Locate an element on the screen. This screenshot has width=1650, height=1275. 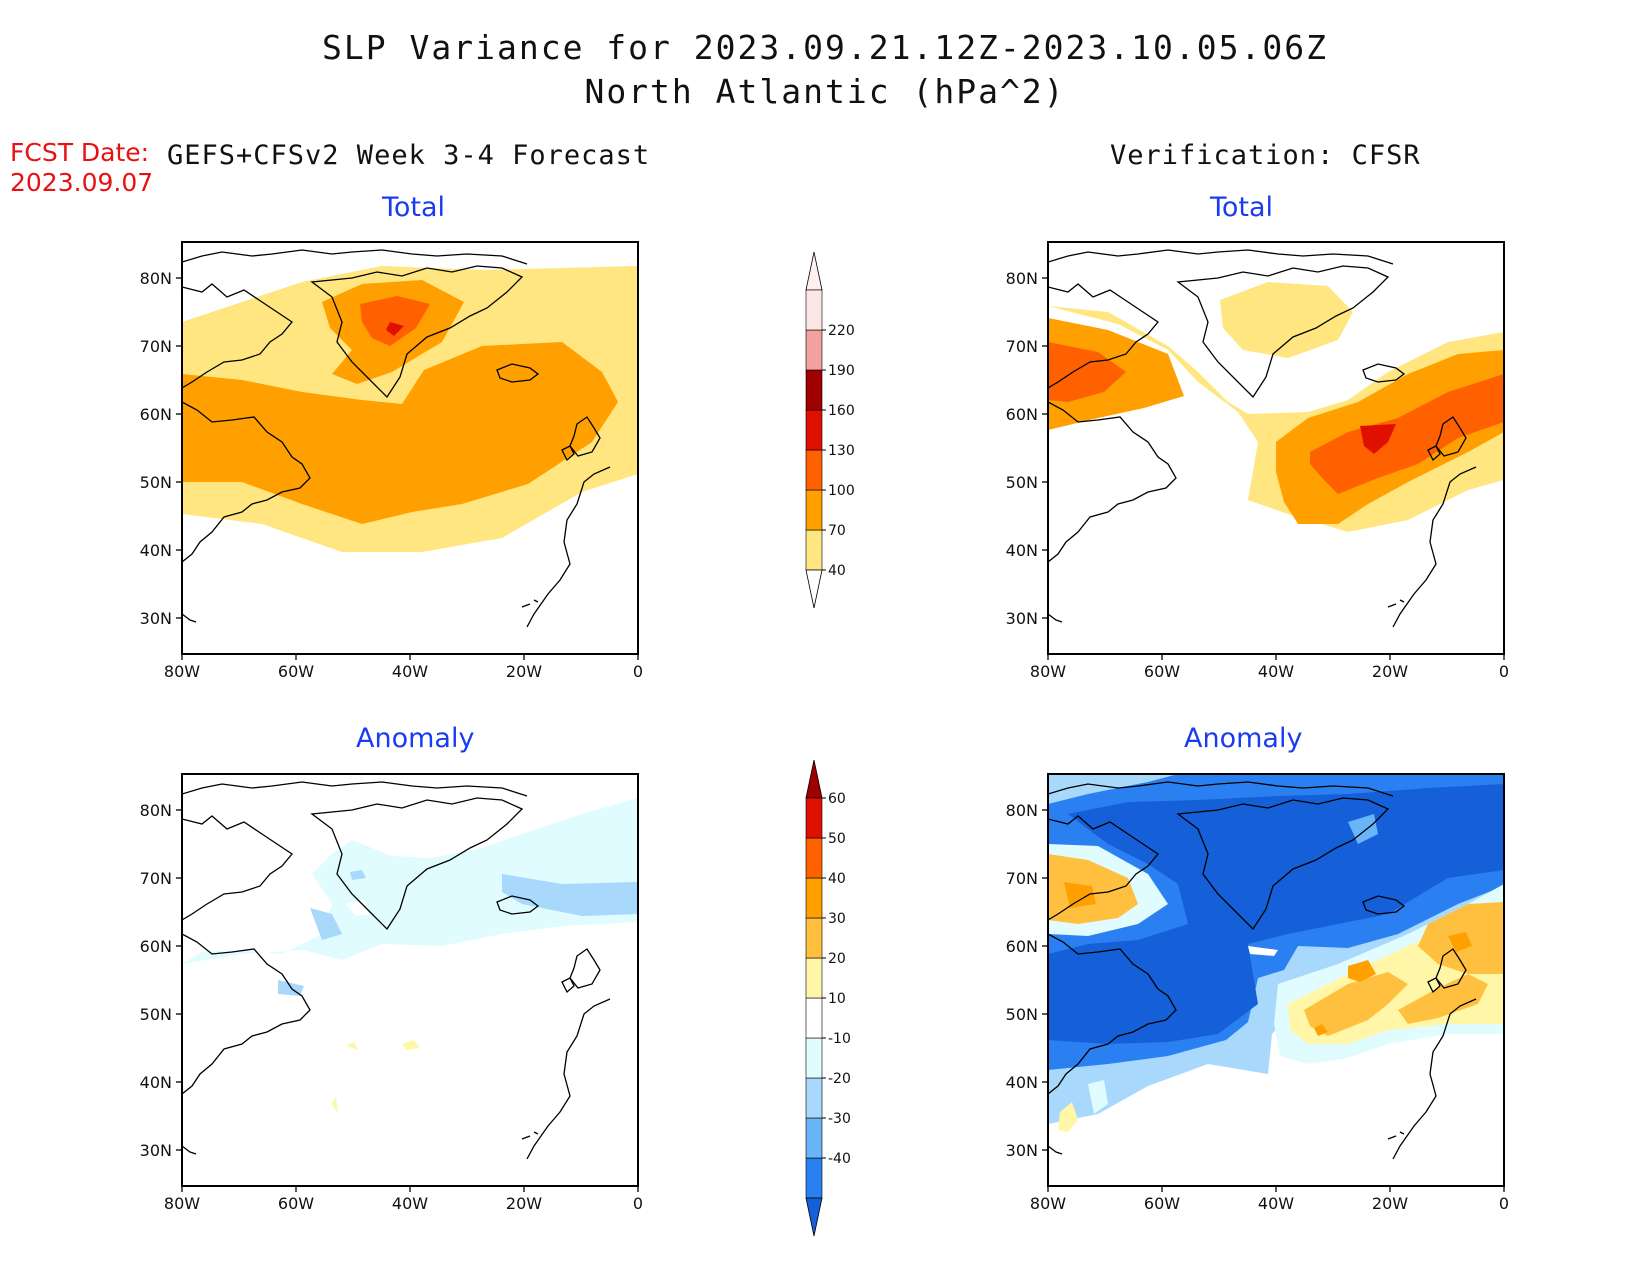
colorbar-total-label: 160 is located at coordinates (841, 411).